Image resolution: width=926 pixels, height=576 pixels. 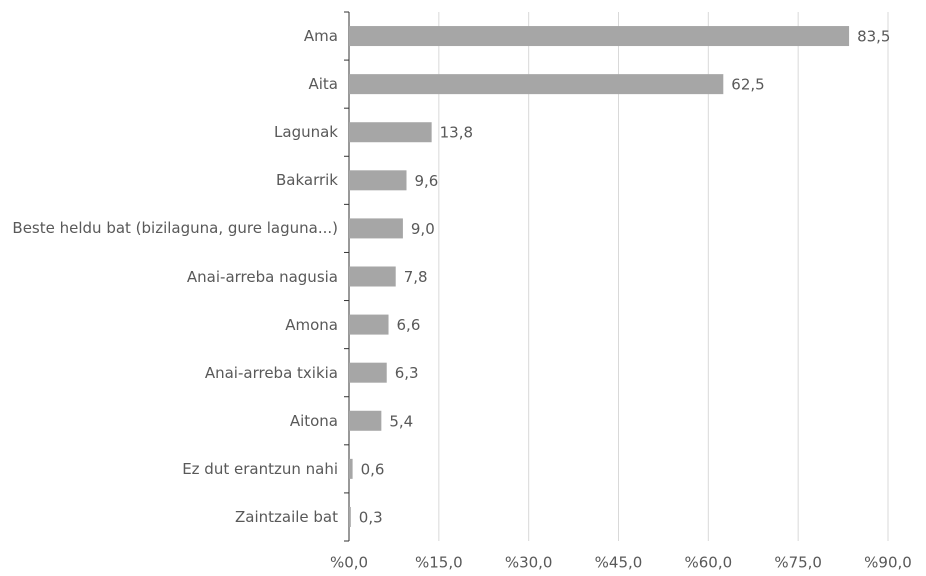 What do you see at coordinates (371, 517) in the screenshot?
I see `value-label: 0,3` at bounding box center [371, 517].